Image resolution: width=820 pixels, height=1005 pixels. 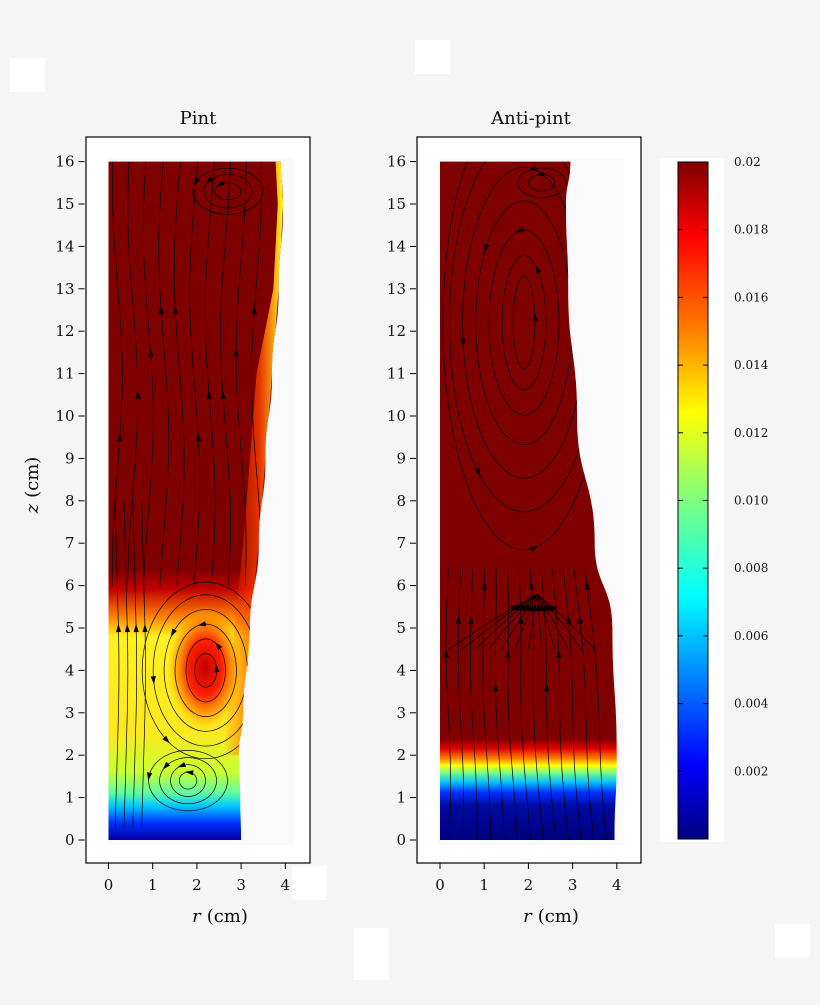 What do you see at coordinates (70, 840) in the screenshot?
I see `y-tick-label: 0` at bounding box center [70, 840].